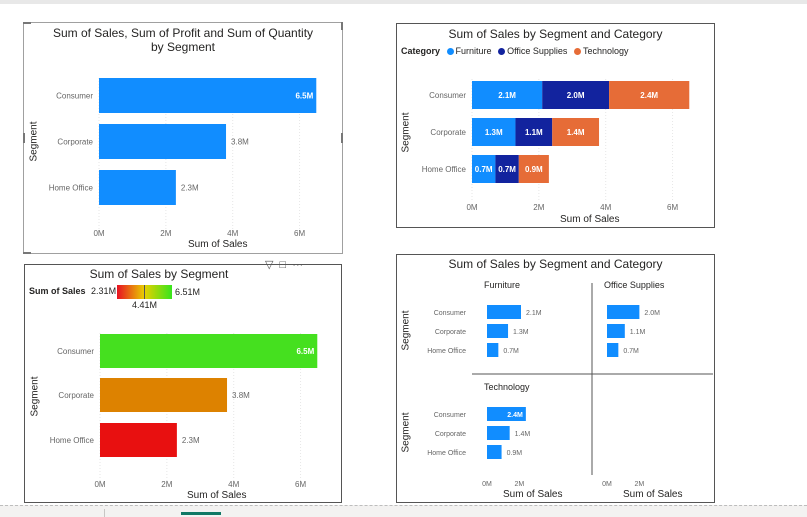 Image resolution: width=807 pixels, height=517 pixels. I want to click on data-label-furniture-consumer: 2.1M, so click(534, 313).